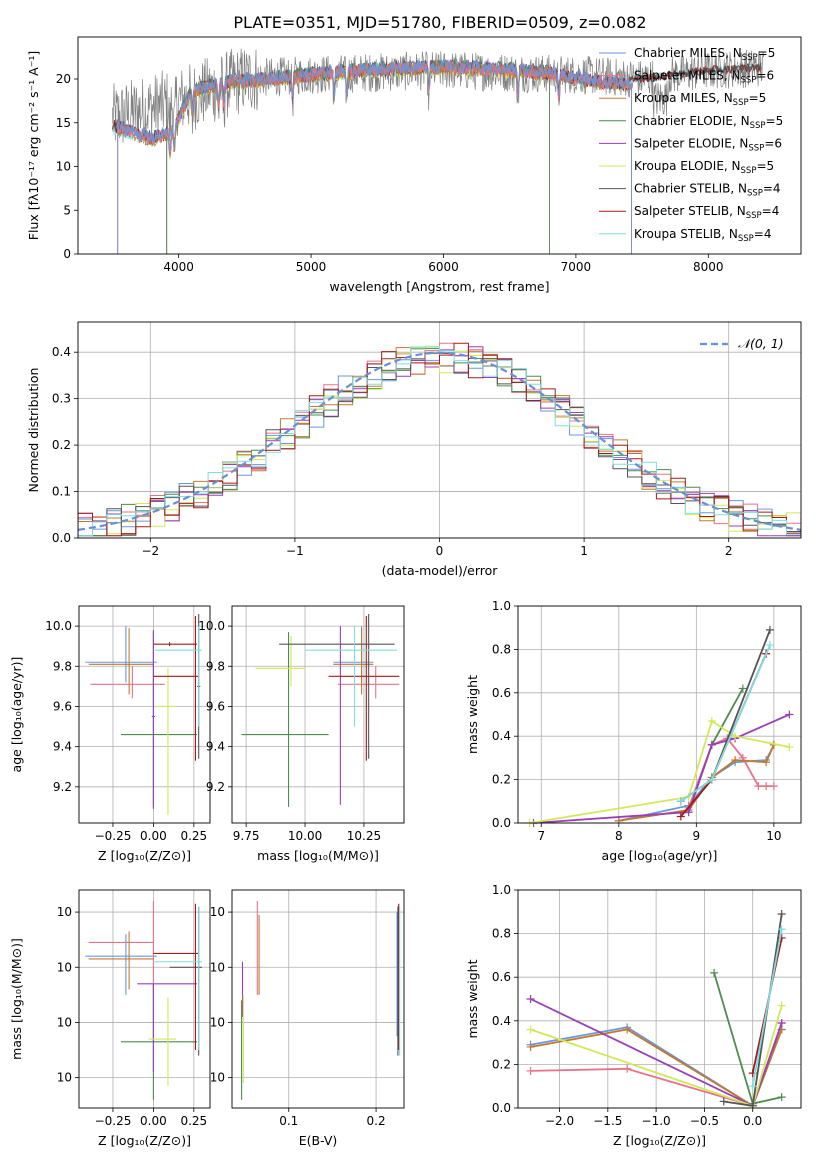 The image size is (819, 1170). I want to click on legend-label: Kroupa ELODIE, NSSP=5, so click(704, 167).